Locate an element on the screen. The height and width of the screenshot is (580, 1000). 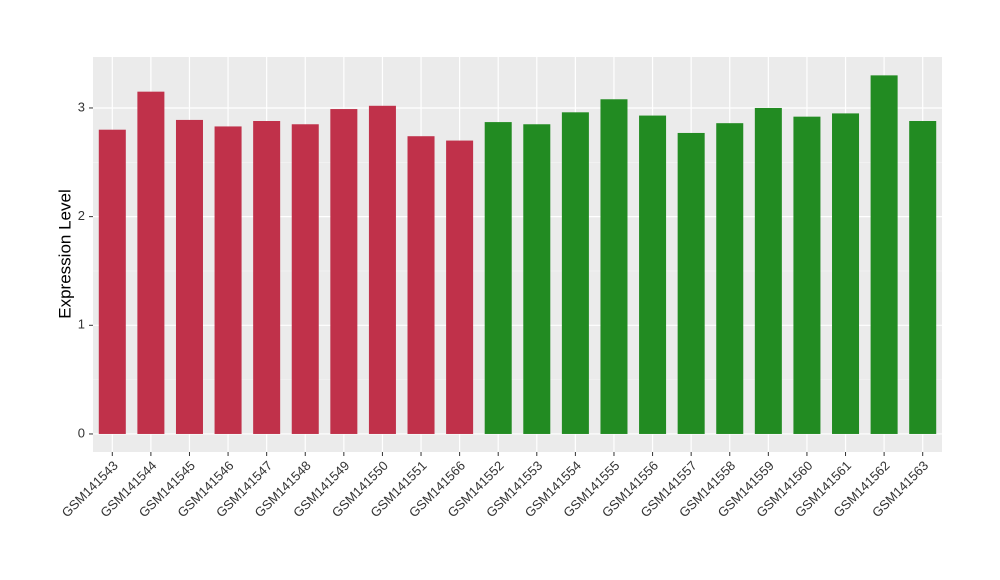
y-axis-label: Expression Level is located at coordinates (64, 253).